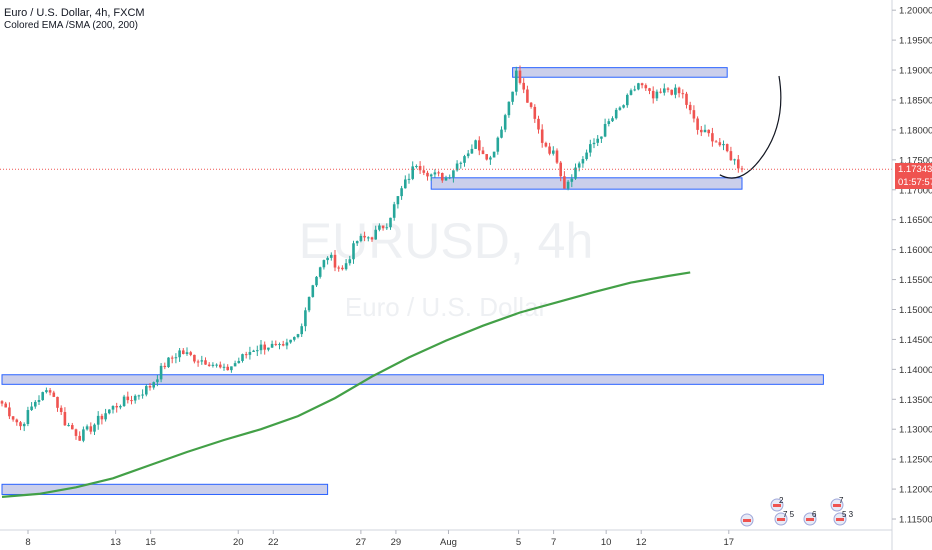  What do you see at coordinates (446, 538) in the screenshot?
I see `time-axis: 8 13 15 20 22 27 29 Aug 5 7 10 12 17` at bounding box center [446, 538].